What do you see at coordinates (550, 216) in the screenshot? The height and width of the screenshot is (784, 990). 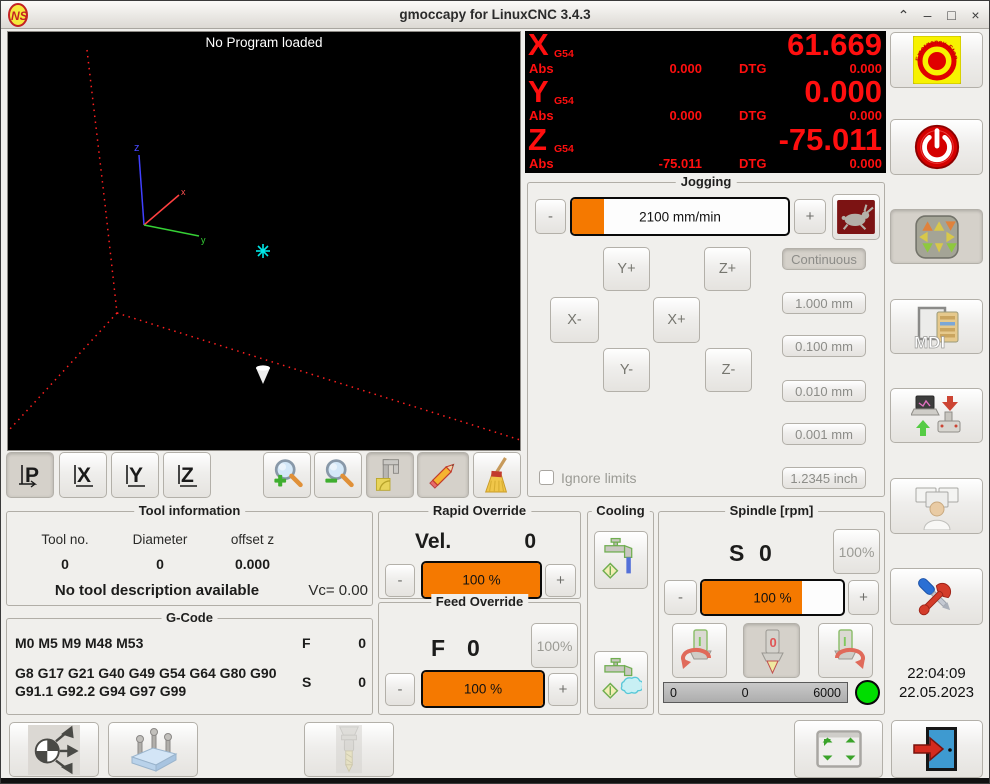 I see `jog-speed-minus-button: -` at bounding box center [550, 216].